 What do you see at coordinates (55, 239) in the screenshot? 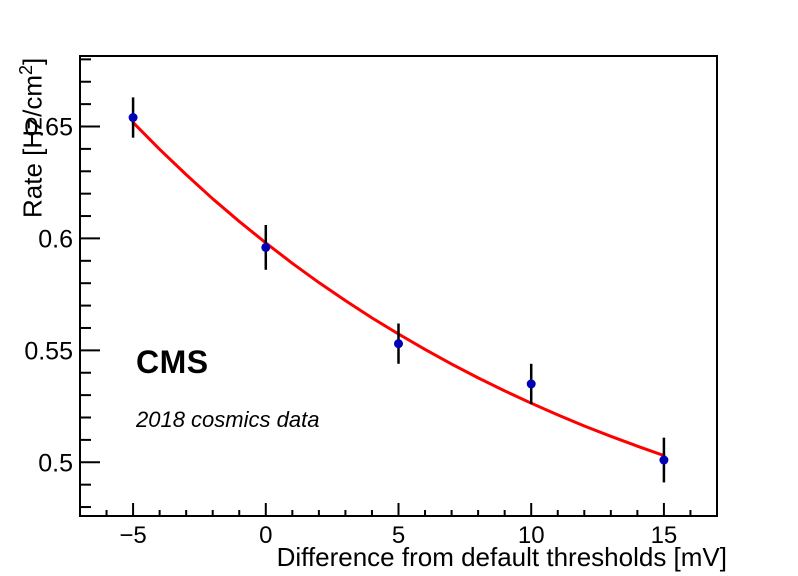
I see `y-tick-label: 0.6` at bounding box center [55, 239].